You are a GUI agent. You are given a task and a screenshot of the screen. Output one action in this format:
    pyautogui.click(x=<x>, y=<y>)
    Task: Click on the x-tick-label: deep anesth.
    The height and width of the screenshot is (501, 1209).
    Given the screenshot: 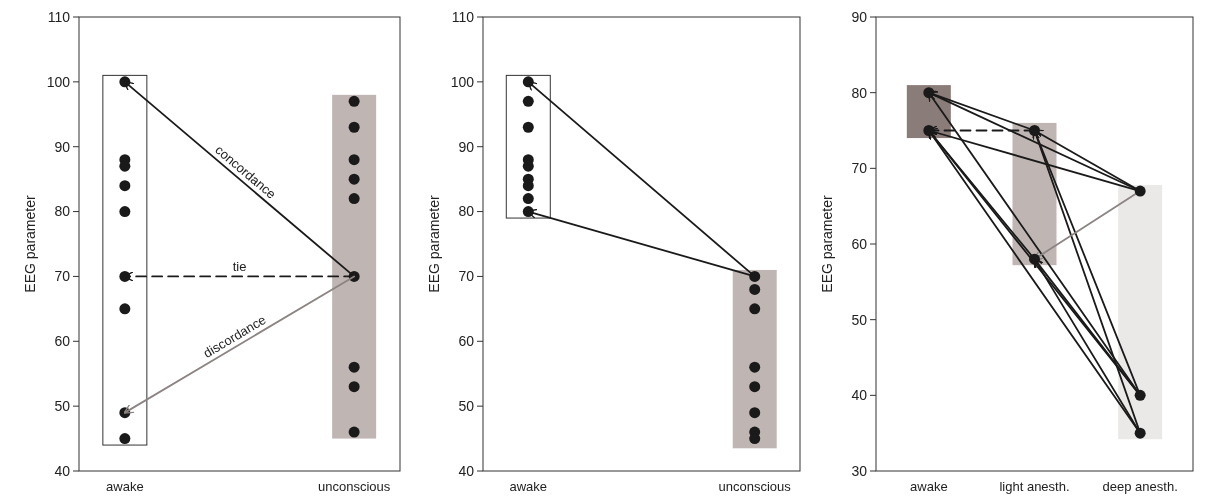 What is the action you would take?
    pyautogui.click(x=1140, y=486)
    